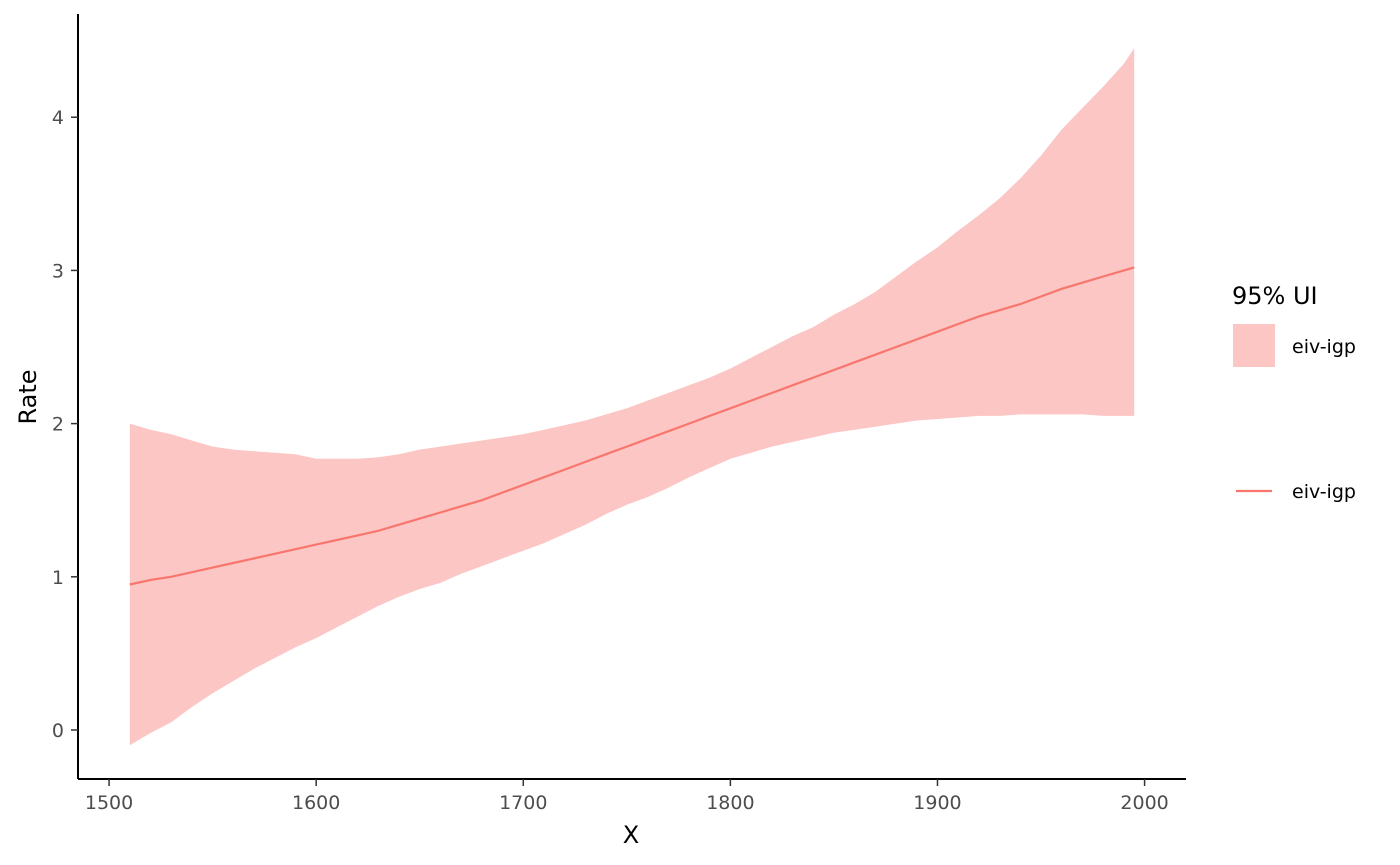 The height and width of the screenshot is (865, 1400). Describe the element at coordinates (631, 835) in the screenshot. I see `x-axis-title: X` at that location.